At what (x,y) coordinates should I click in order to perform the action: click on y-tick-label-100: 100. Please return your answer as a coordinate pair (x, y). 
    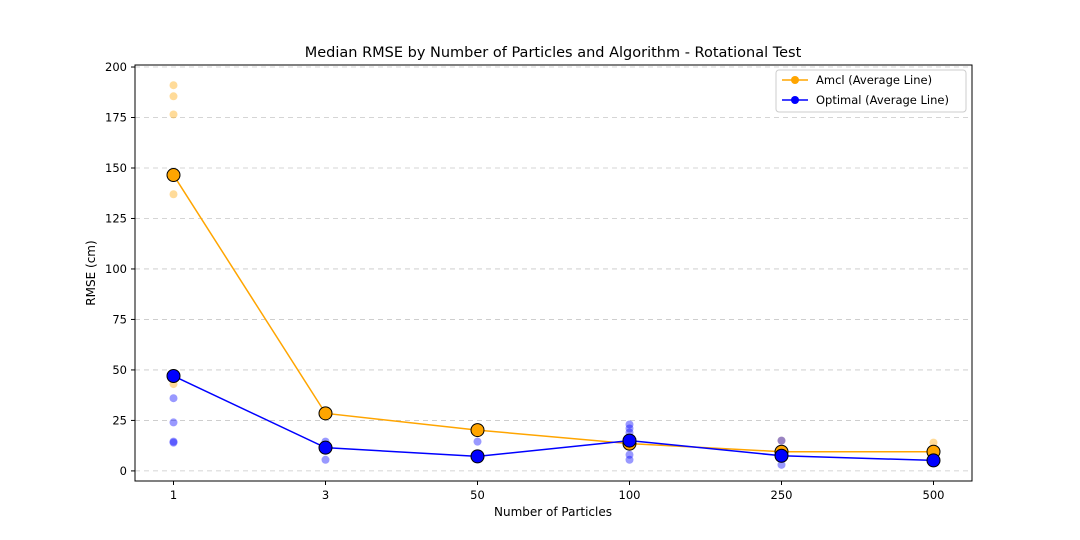
    Looking at the image, I should click on (116, 269).